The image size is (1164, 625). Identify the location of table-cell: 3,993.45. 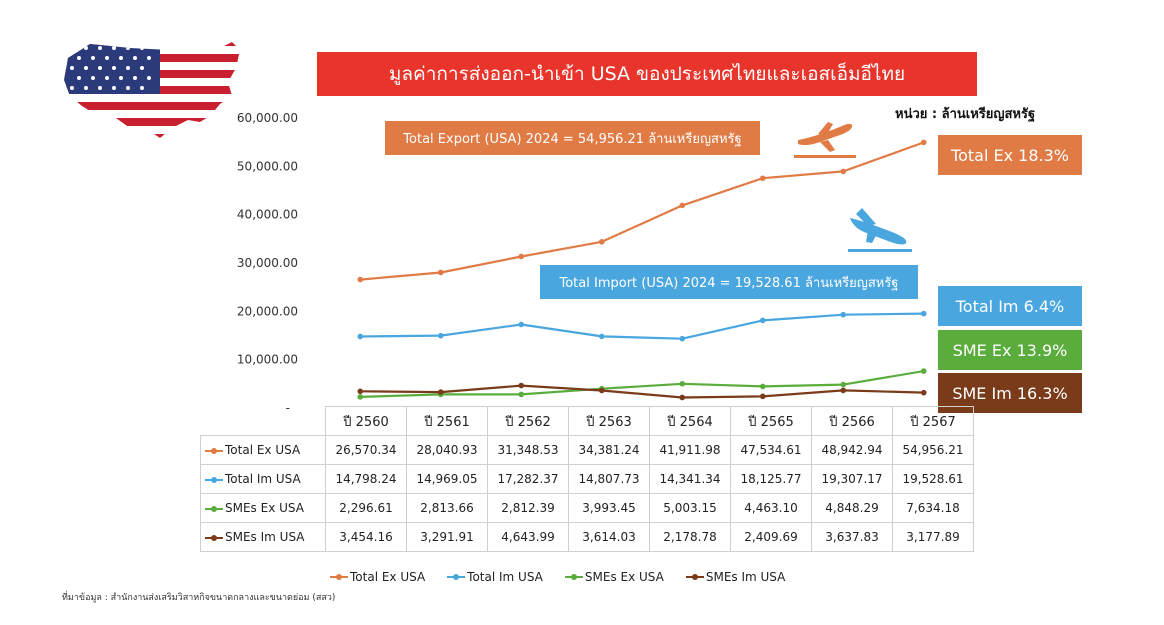
(609, 508).